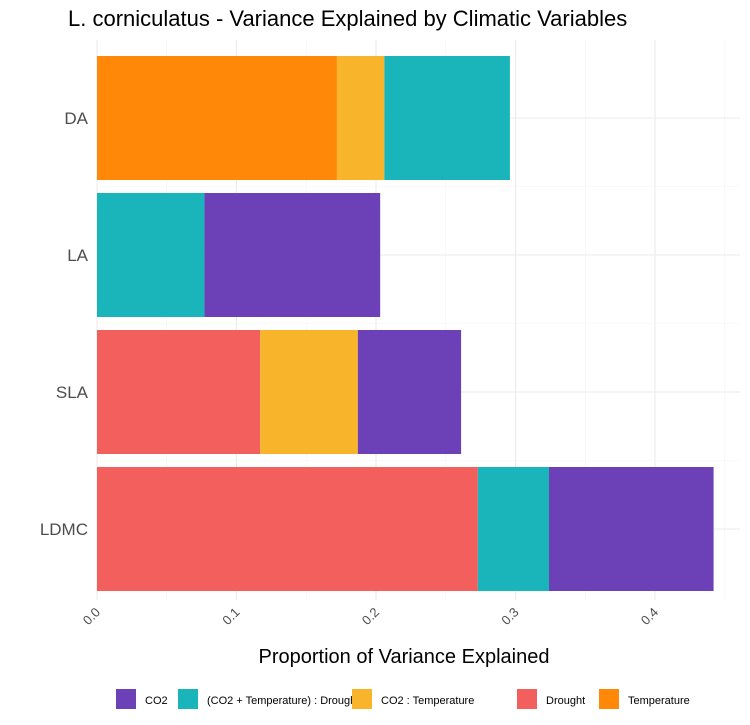 This screenshot has width=750, height=725. What do you see at coordinates (631, 529) in the screenshot?
I see `bar-segment-ldmc-co2` at bounding box center [631, 529].